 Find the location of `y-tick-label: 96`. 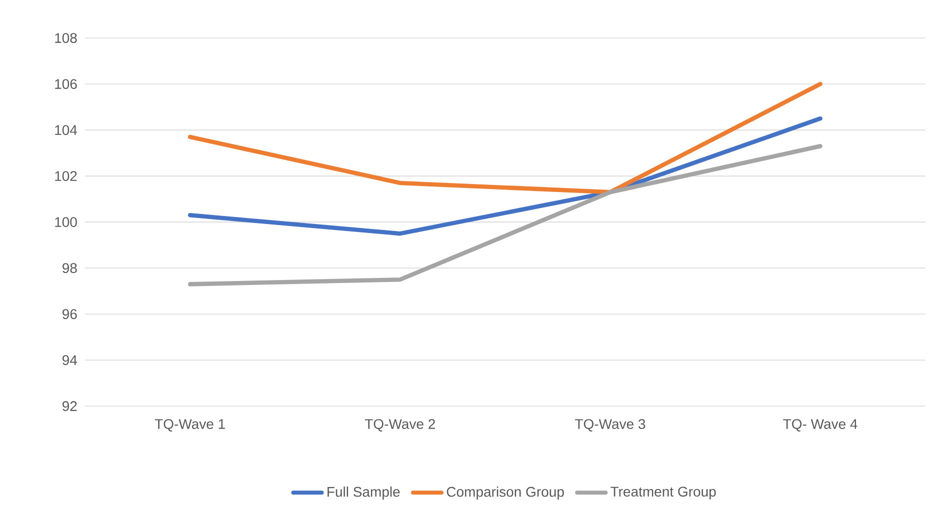

y-tick-label: 96 is located at coordinates (69, 314).